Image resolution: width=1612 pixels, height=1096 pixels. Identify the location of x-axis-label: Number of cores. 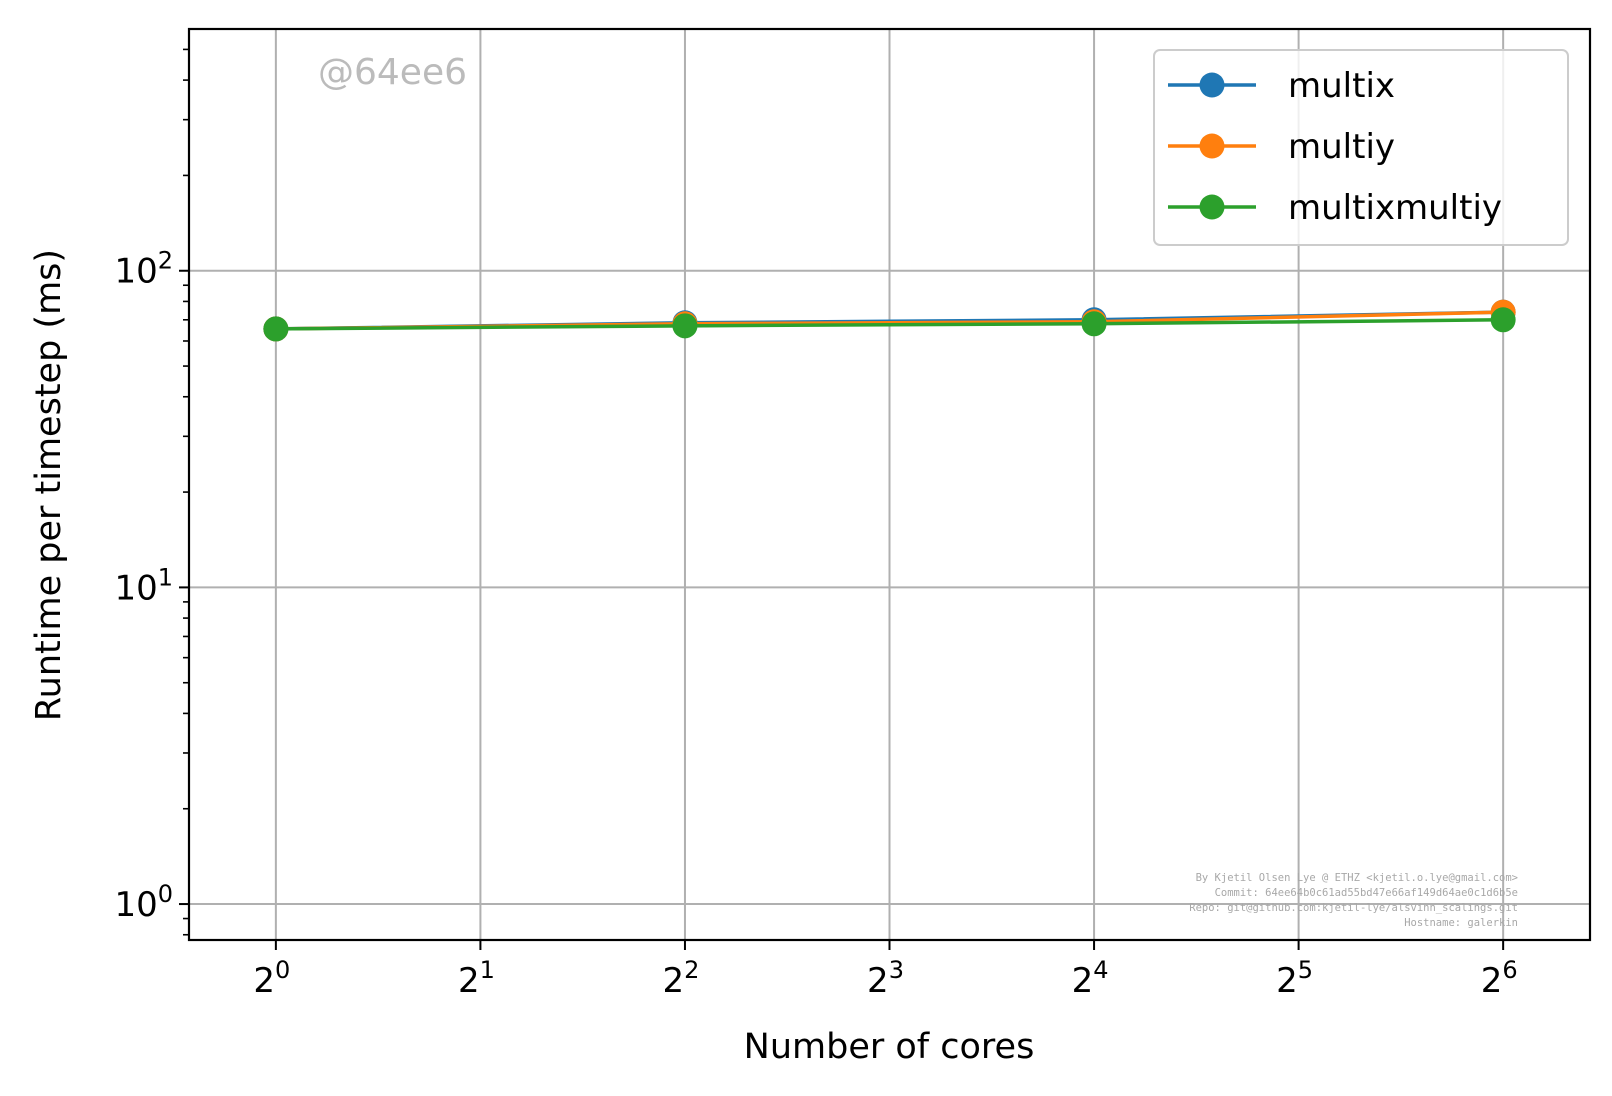
(889, 1047).